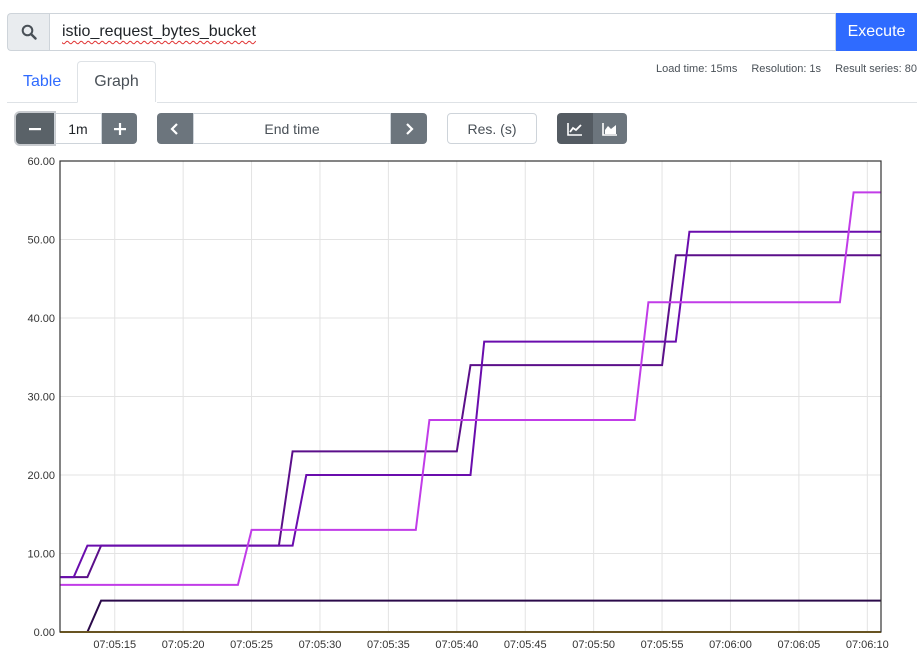 This screenshot has height=665, width=917. Describe the element at coordinates (41, 555) in the screenshot. I see `y-tick-label: 10.00` at that location.